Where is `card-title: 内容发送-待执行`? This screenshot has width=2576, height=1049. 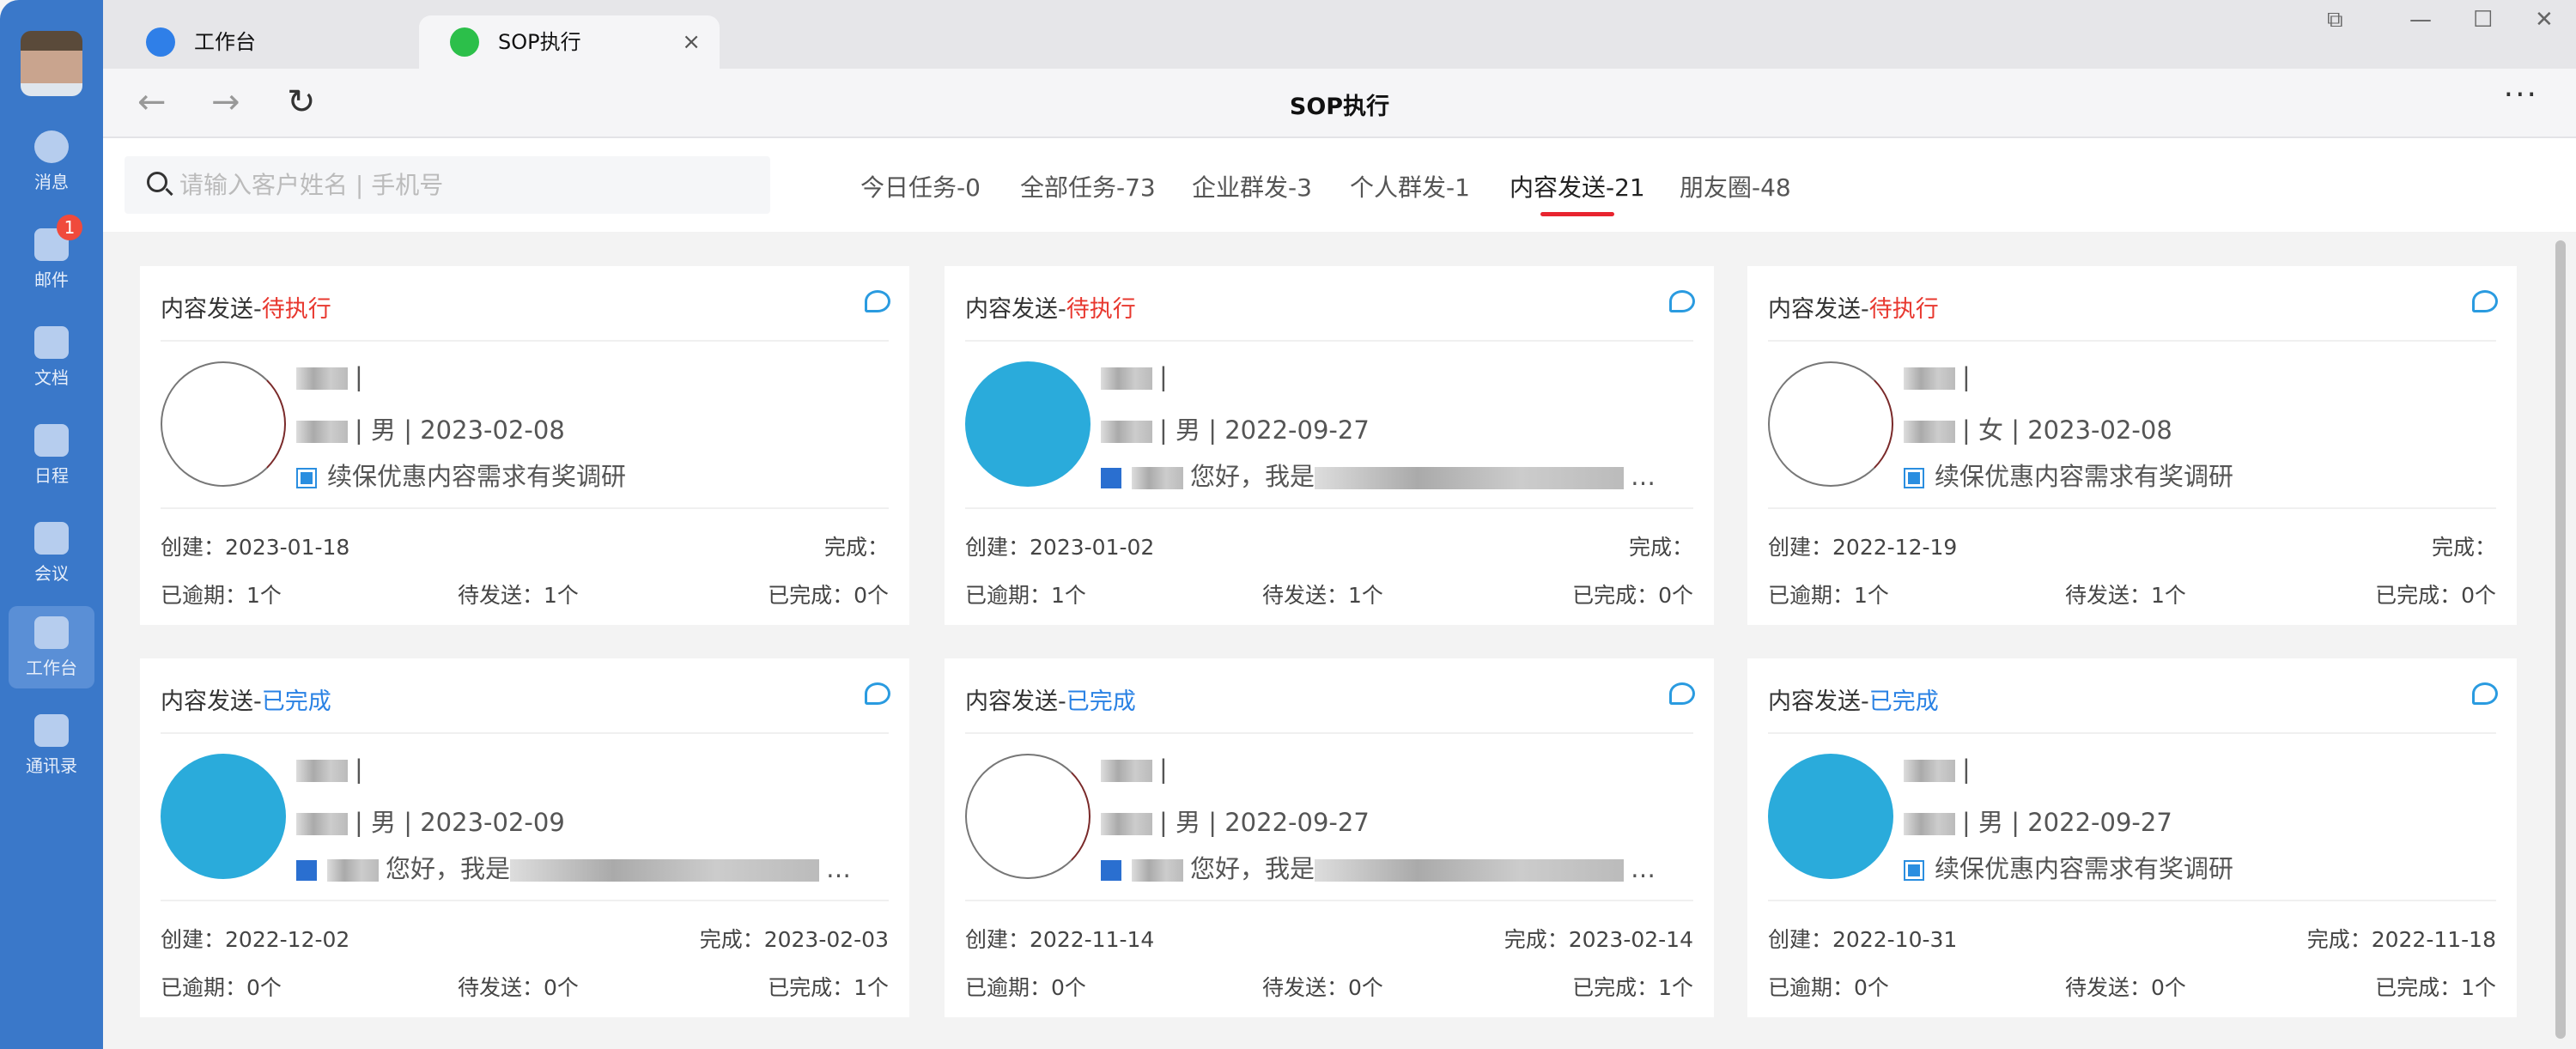 card-title: 内容发送-待执行 is located at coordinates (1853, 310).